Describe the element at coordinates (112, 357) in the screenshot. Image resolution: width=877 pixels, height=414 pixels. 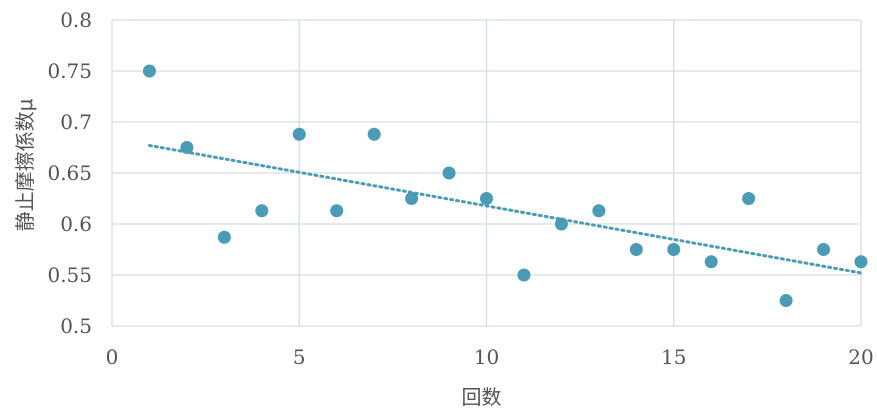
I see `x-tick-label: 0` at that location.